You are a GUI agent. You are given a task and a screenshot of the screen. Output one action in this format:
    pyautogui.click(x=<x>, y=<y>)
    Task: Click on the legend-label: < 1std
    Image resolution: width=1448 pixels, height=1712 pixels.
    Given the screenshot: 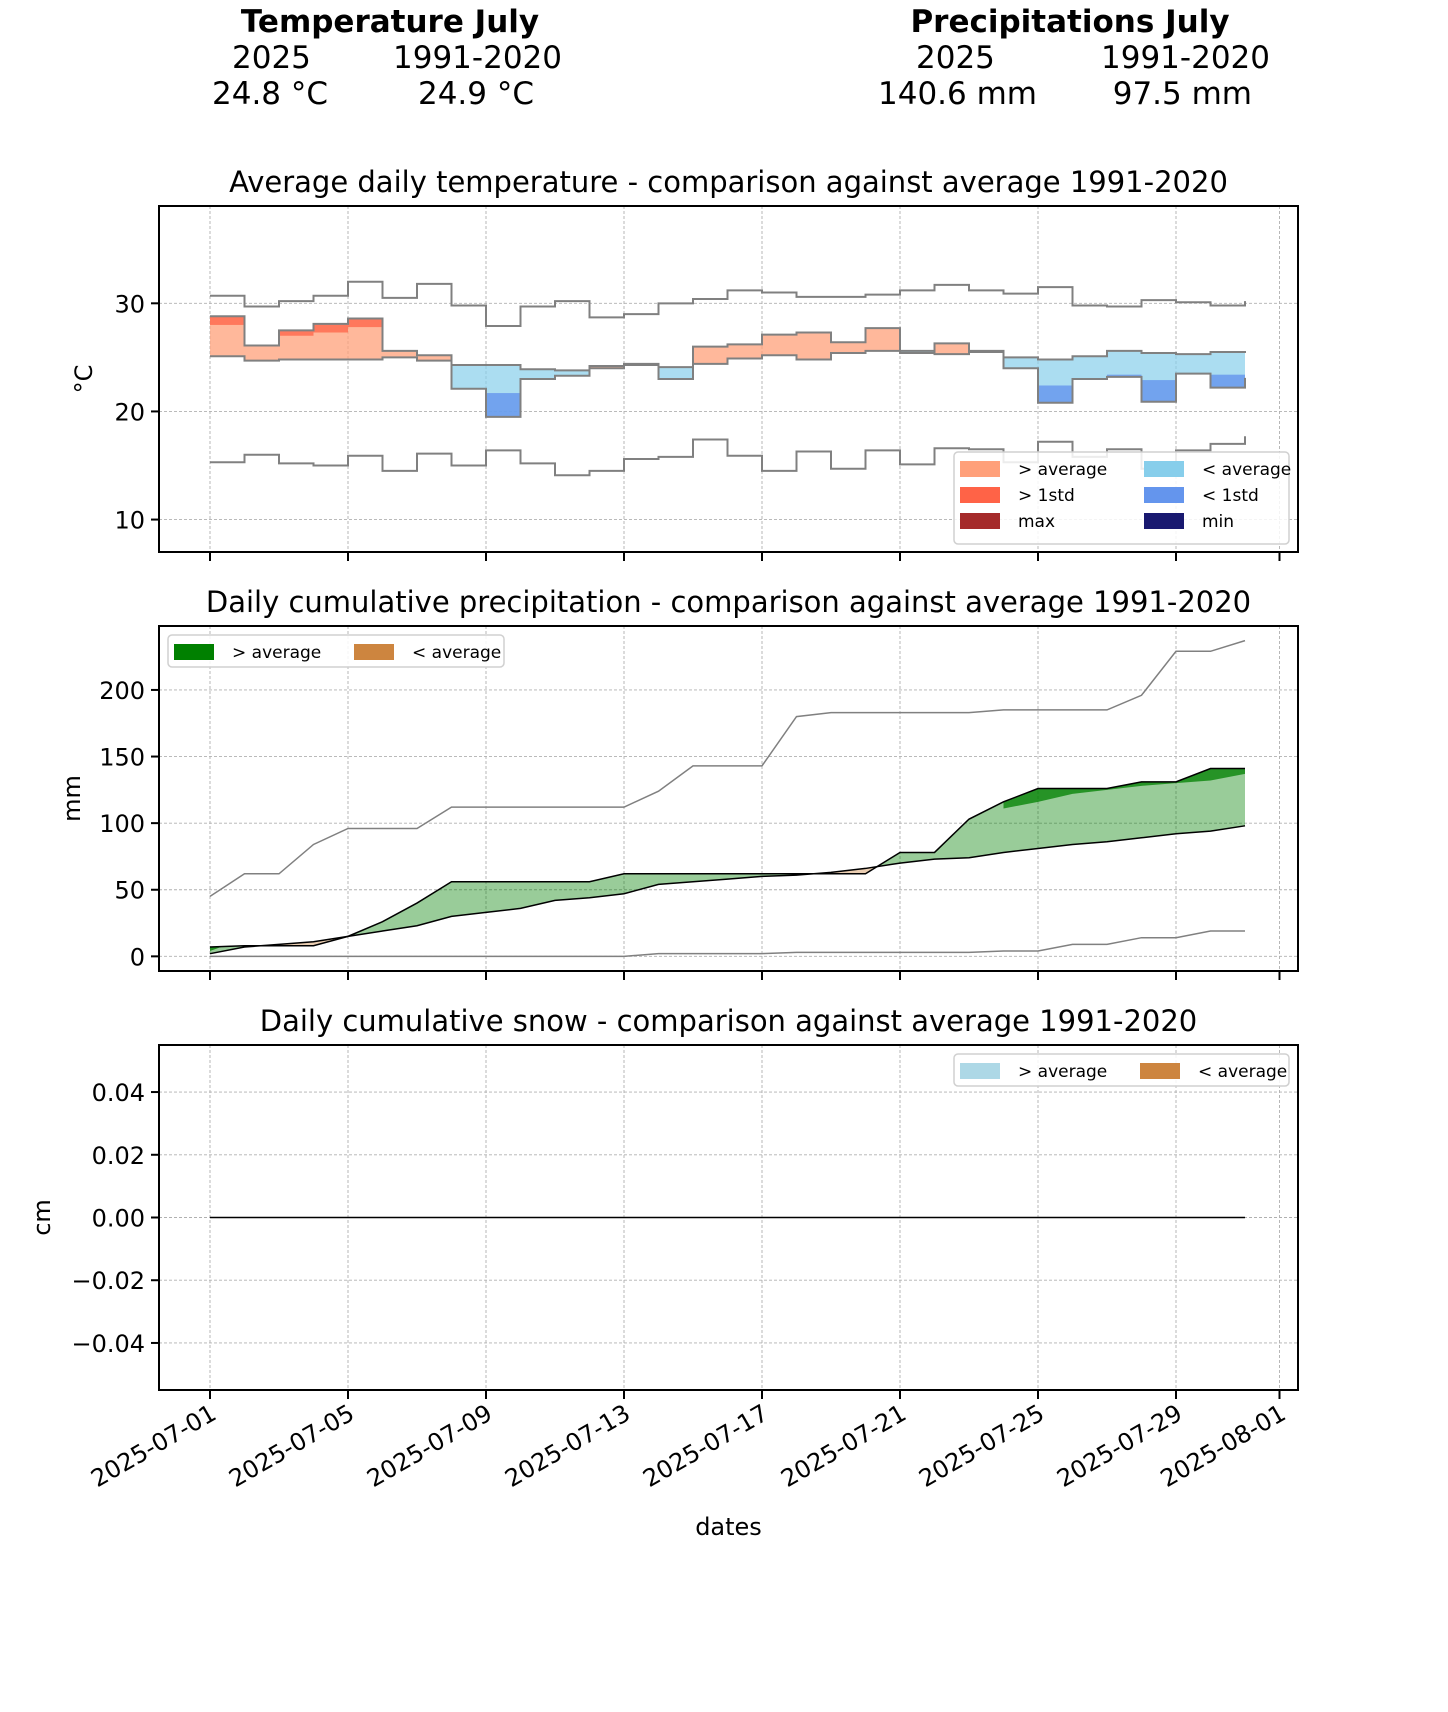 What is the action you would take?
    pyautogui.click(x=1230, y=496)
    